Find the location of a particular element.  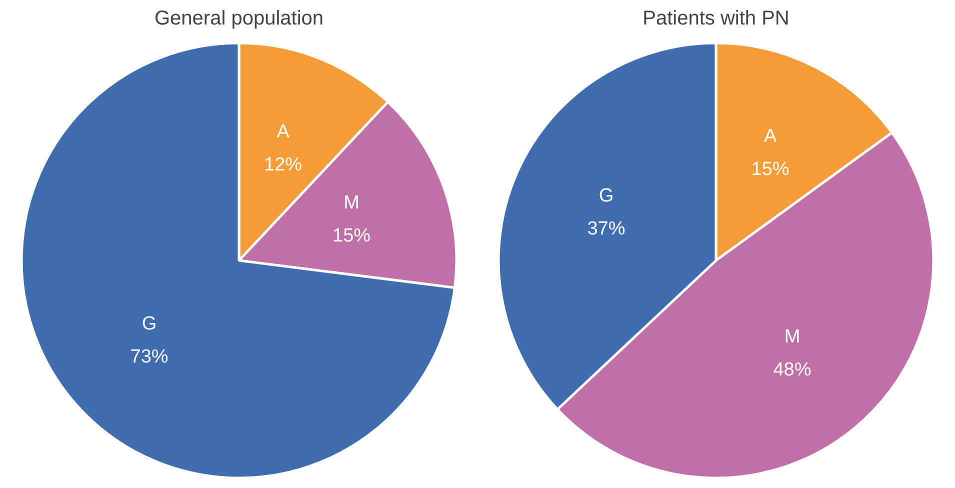

data-label: 48% is located at coordinates (792, 369).